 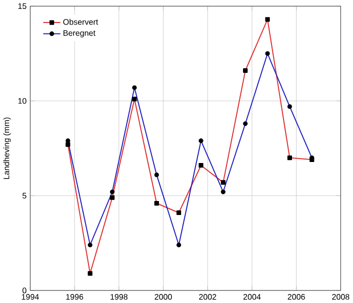 I want to click on y-tick-label: 15, so click(x=22, y=6).